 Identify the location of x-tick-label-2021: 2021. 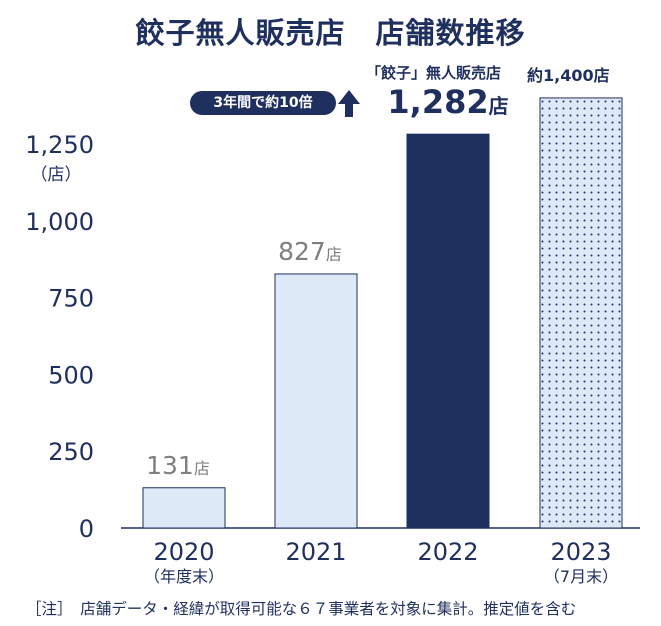
(315, 552).